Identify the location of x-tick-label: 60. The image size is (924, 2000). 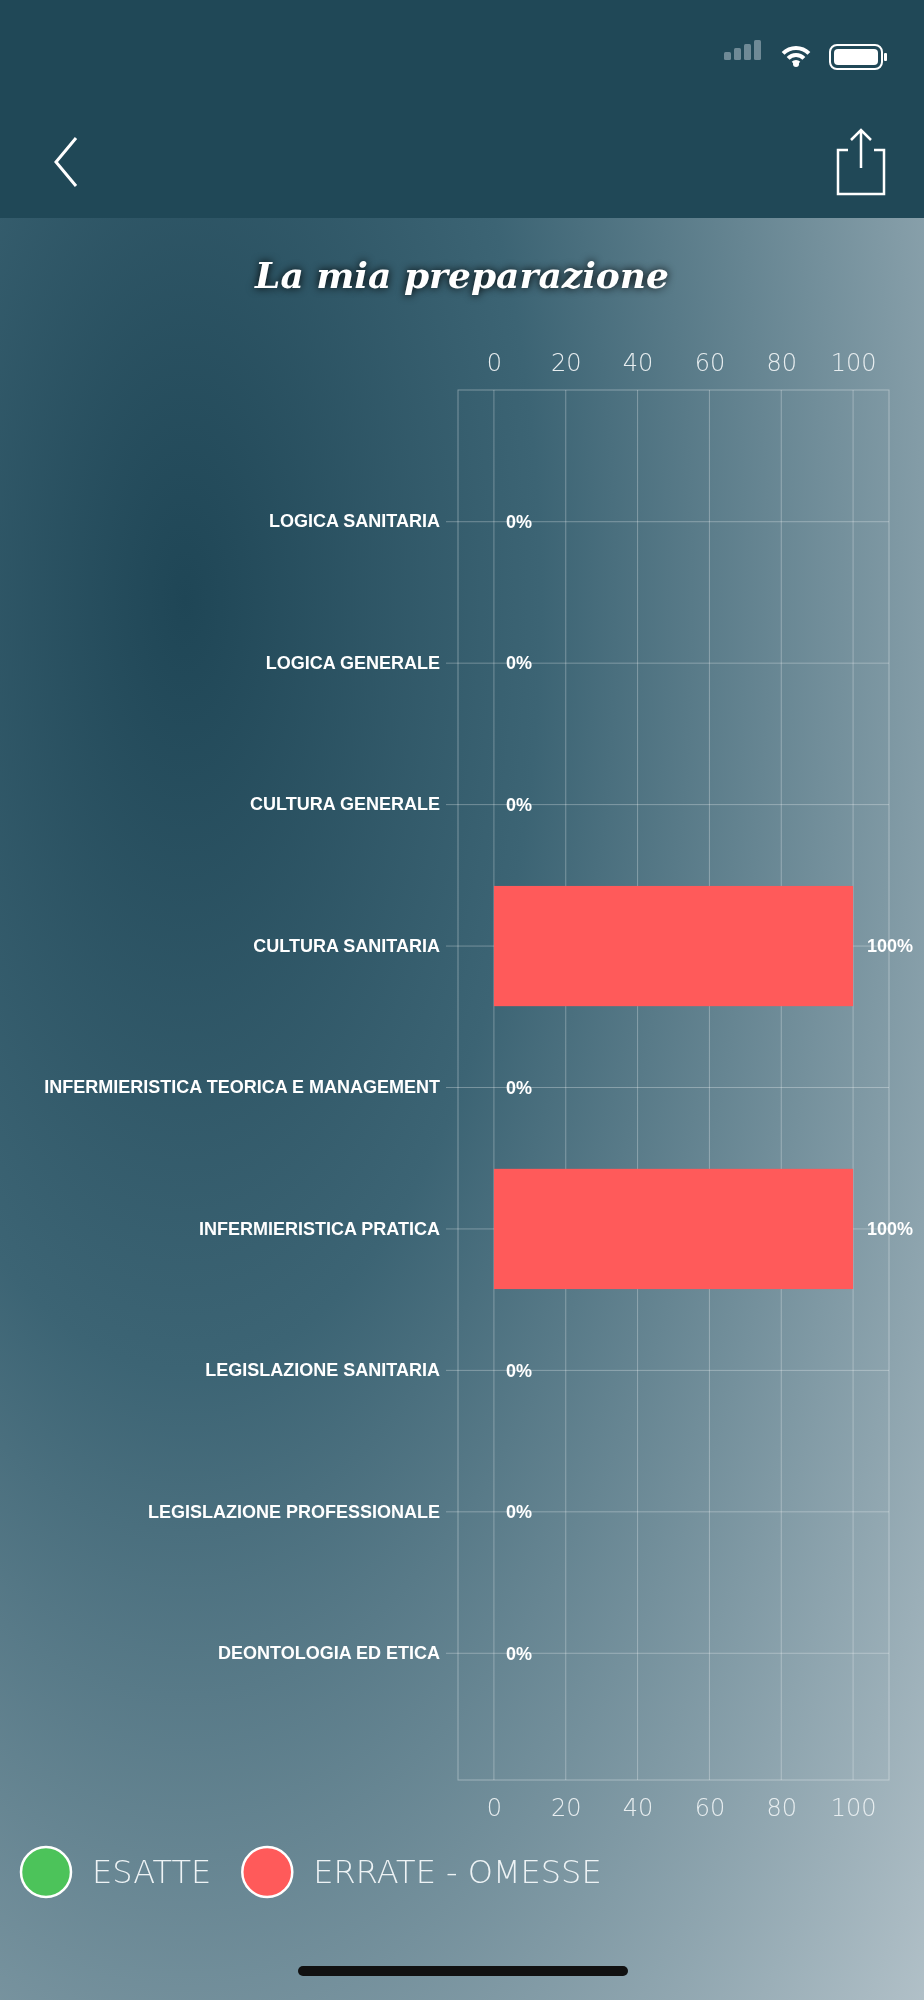
(710, 1808).